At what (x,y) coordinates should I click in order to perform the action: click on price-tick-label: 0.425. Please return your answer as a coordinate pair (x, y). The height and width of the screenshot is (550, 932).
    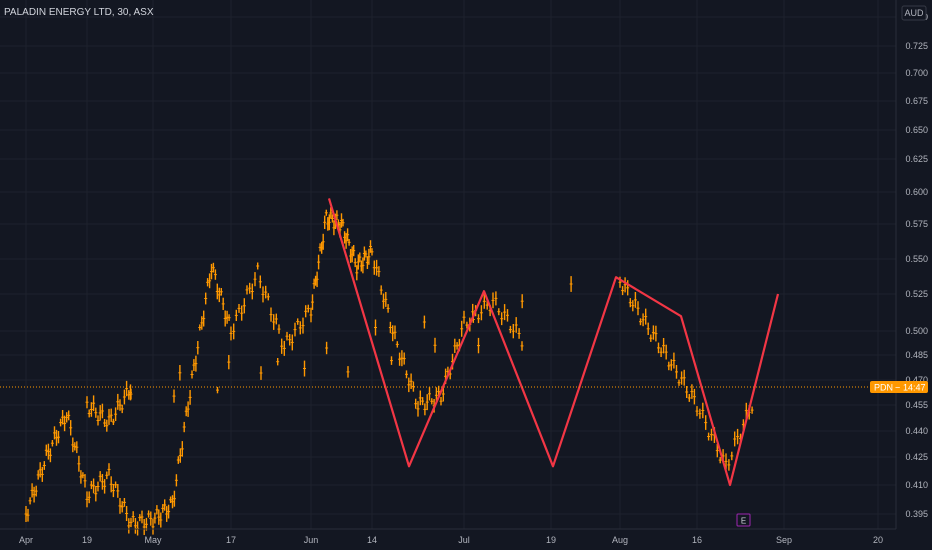
    Looking at the image, I should click on (916, 457).